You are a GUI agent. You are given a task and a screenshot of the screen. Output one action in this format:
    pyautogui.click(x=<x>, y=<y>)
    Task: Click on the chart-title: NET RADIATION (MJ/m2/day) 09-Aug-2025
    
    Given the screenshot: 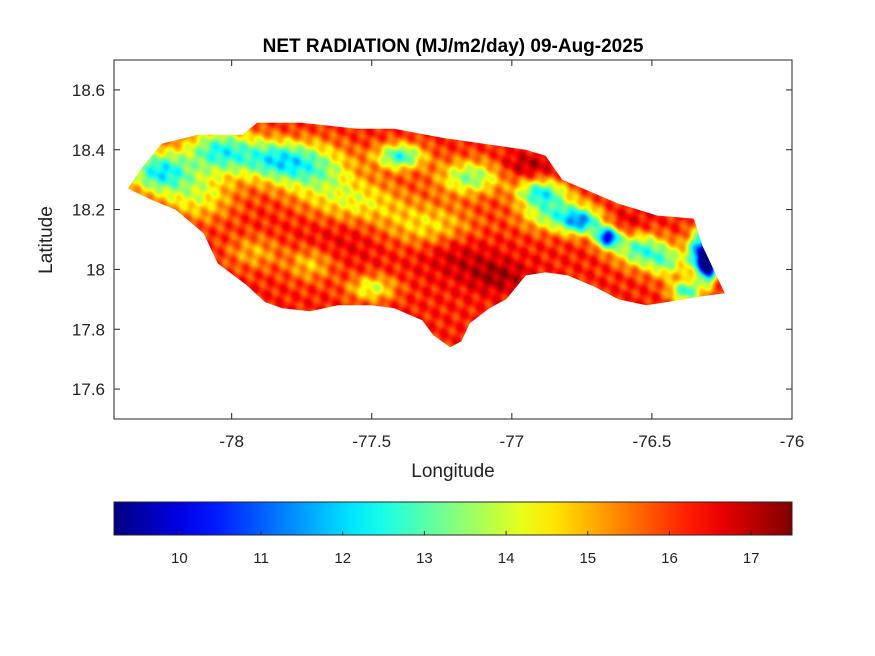 What is the action you would take?
    pyautogui.click(x=453, y=46)
    